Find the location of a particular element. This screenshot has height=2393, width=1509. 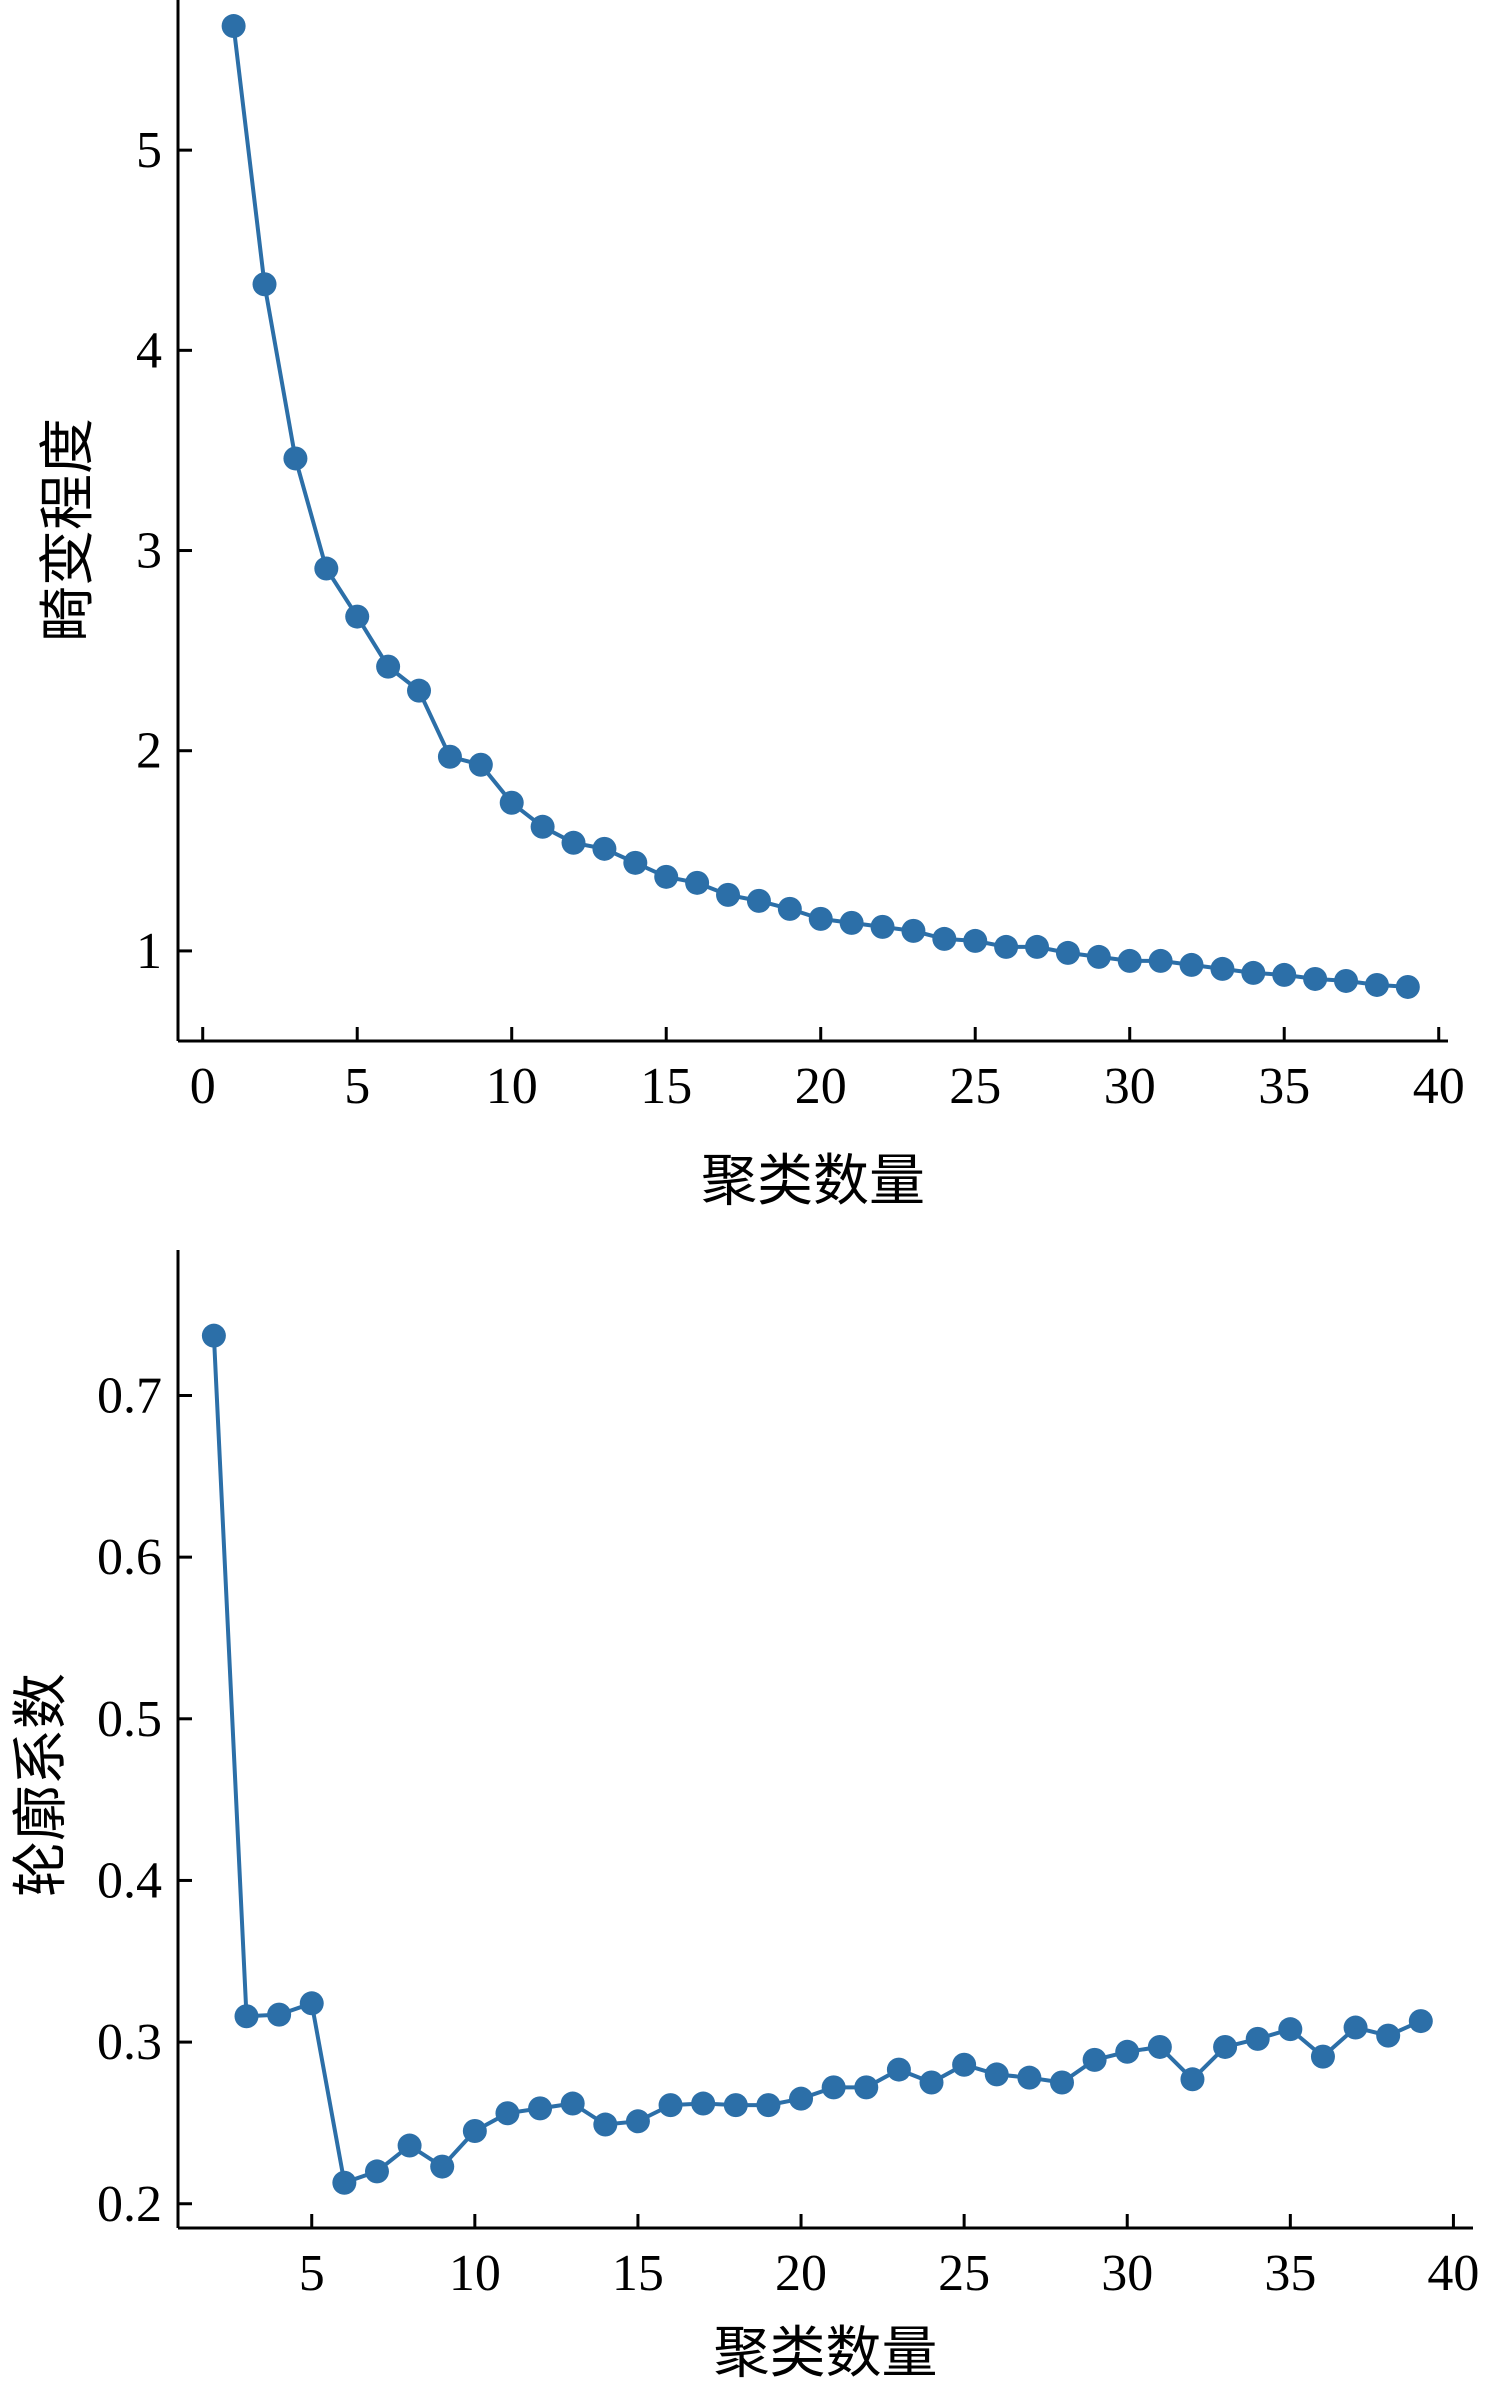

y-tick-label: 0.6 is located at coordinates (129, 1557).